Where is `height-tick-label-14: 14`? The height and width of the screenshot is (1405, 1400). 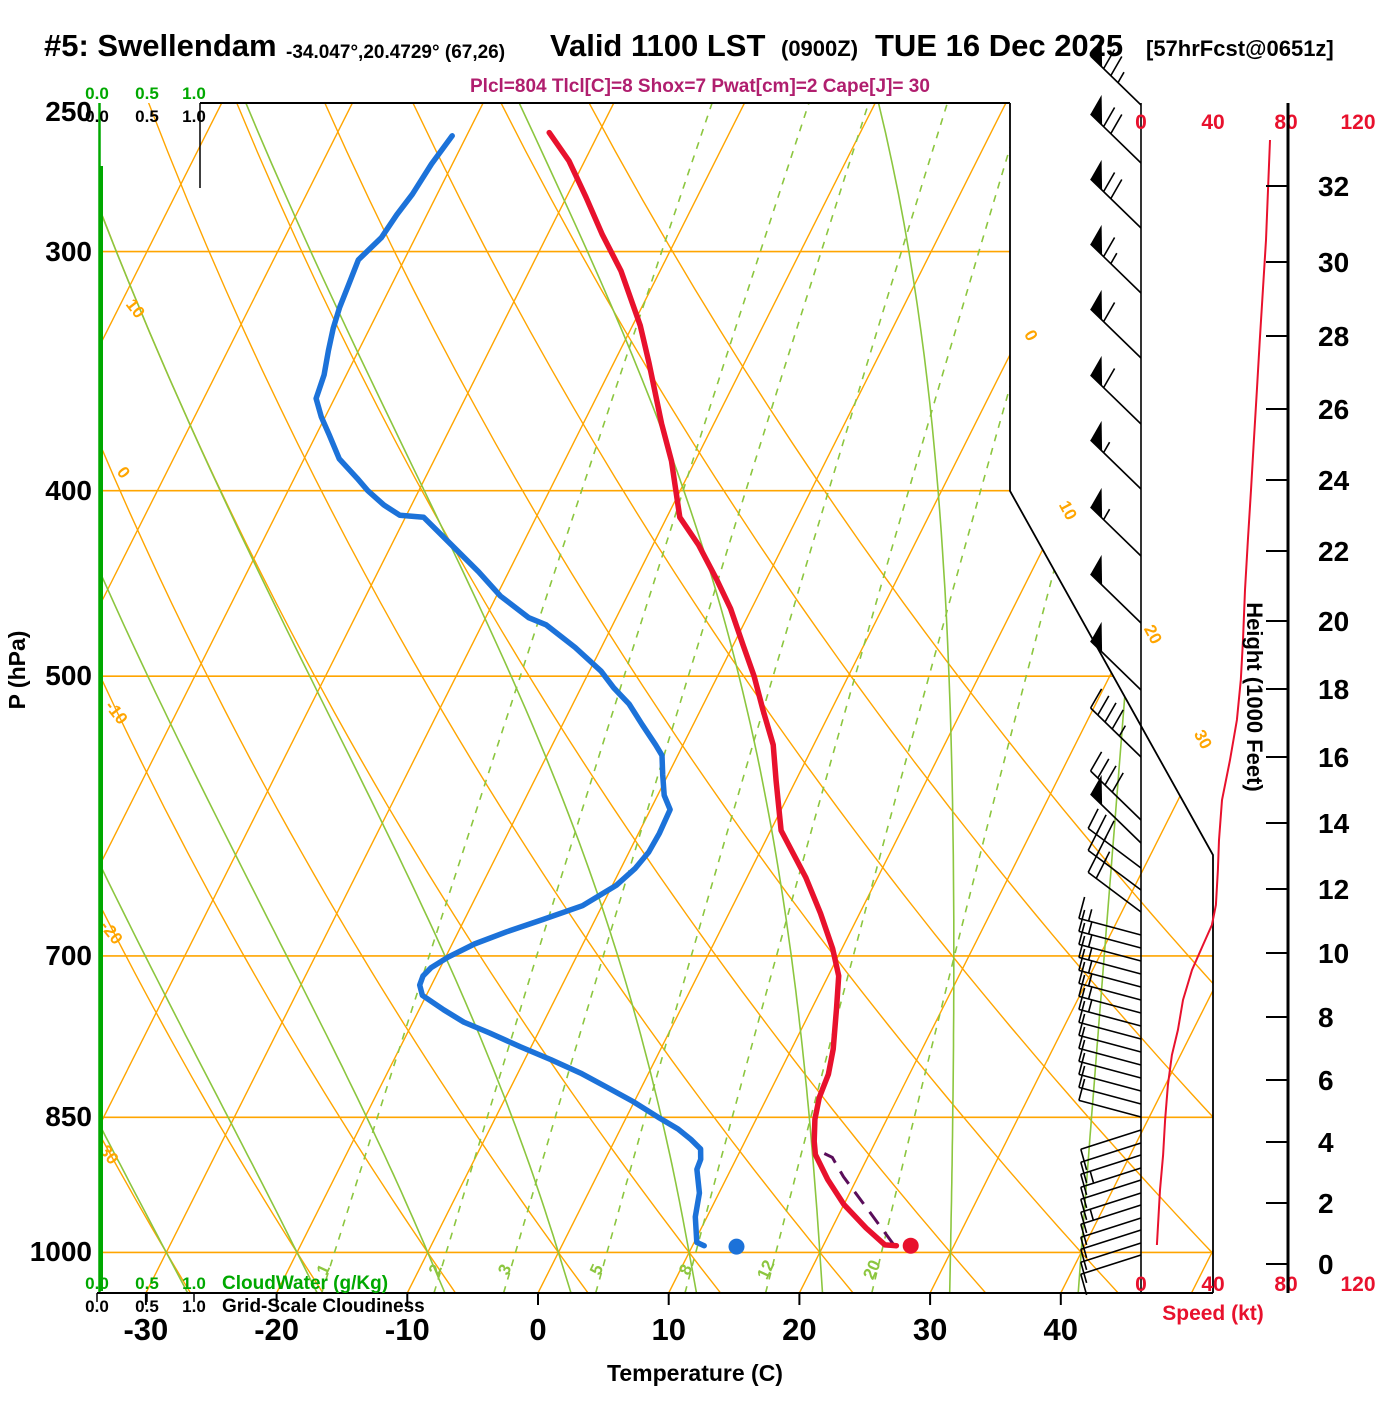
height-tick-label-14: 14 is located at coordinates (1334, 823).